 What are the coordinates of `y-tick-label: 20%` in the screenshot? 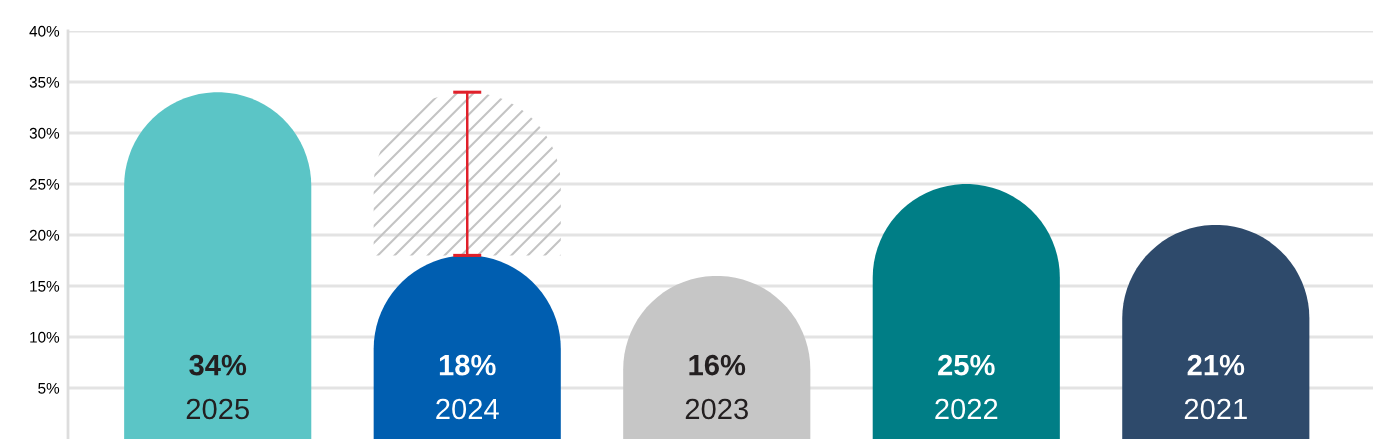 It's located at (44, 235).